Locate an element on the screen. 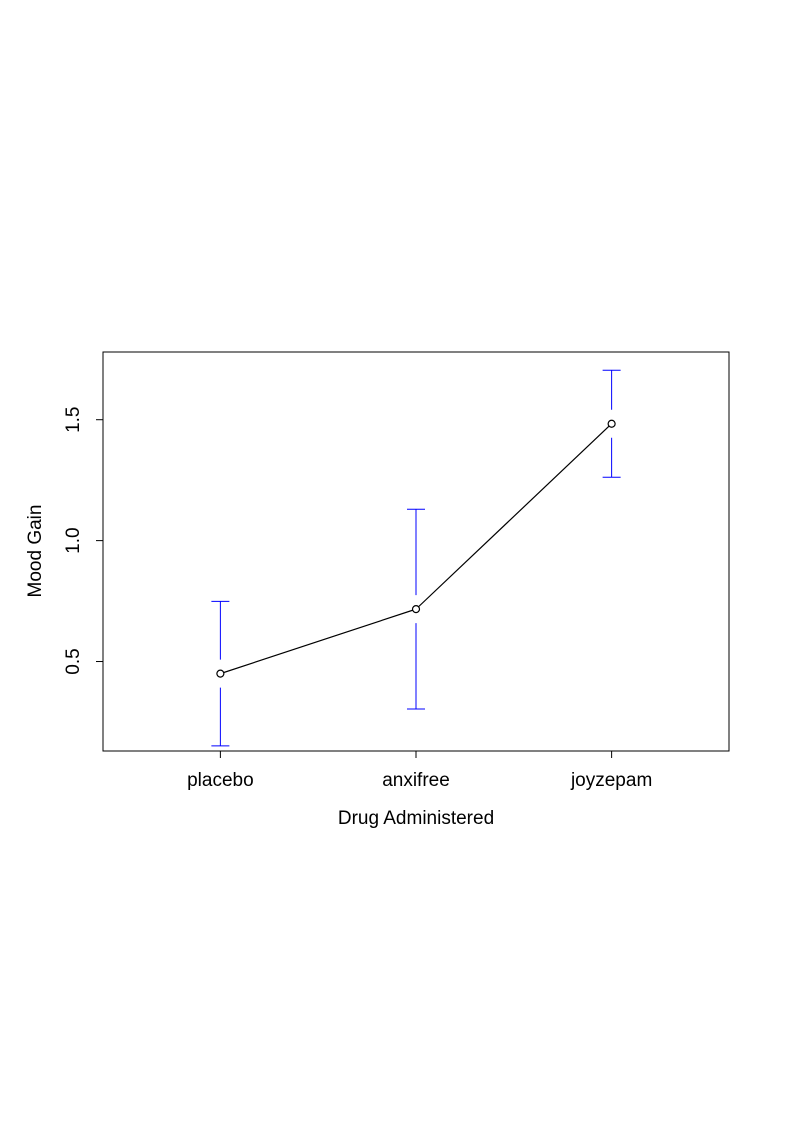  x-axis-title: Drug Administered is located at coordinates (416, 818).